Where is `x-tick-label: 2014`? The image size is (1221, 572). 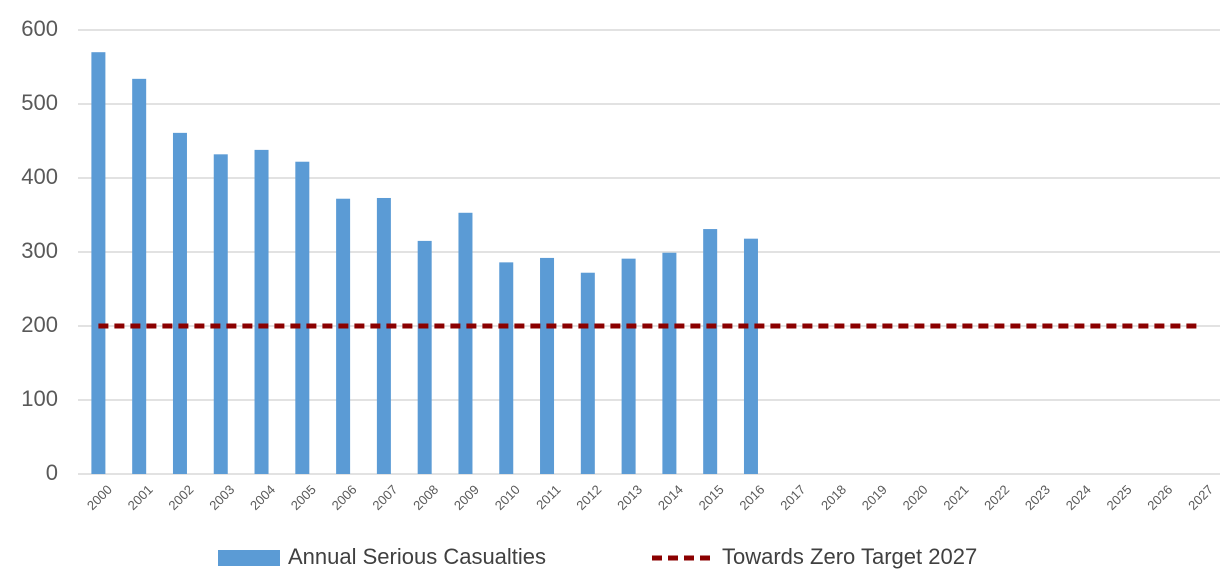
x-tick-label: 2014 is located at coordinates (670, 497).